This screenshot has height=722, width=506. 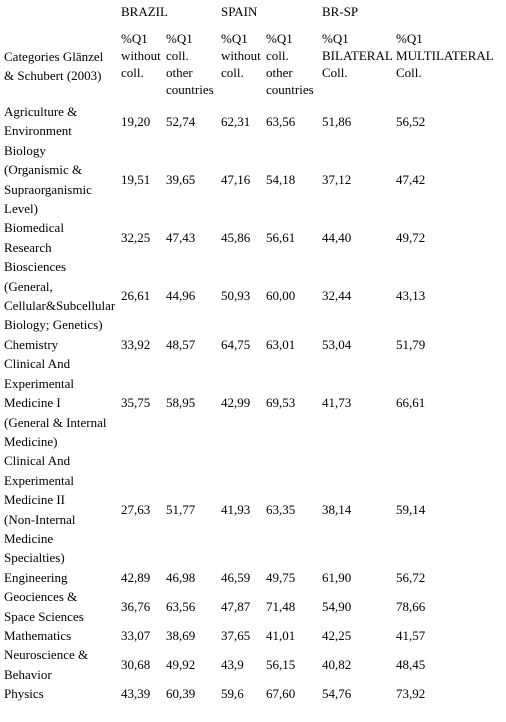 What do you see at coordinates (39, 383) in the screenshot?
I see `category-line: Experimental` at bounding box center [39, 383].